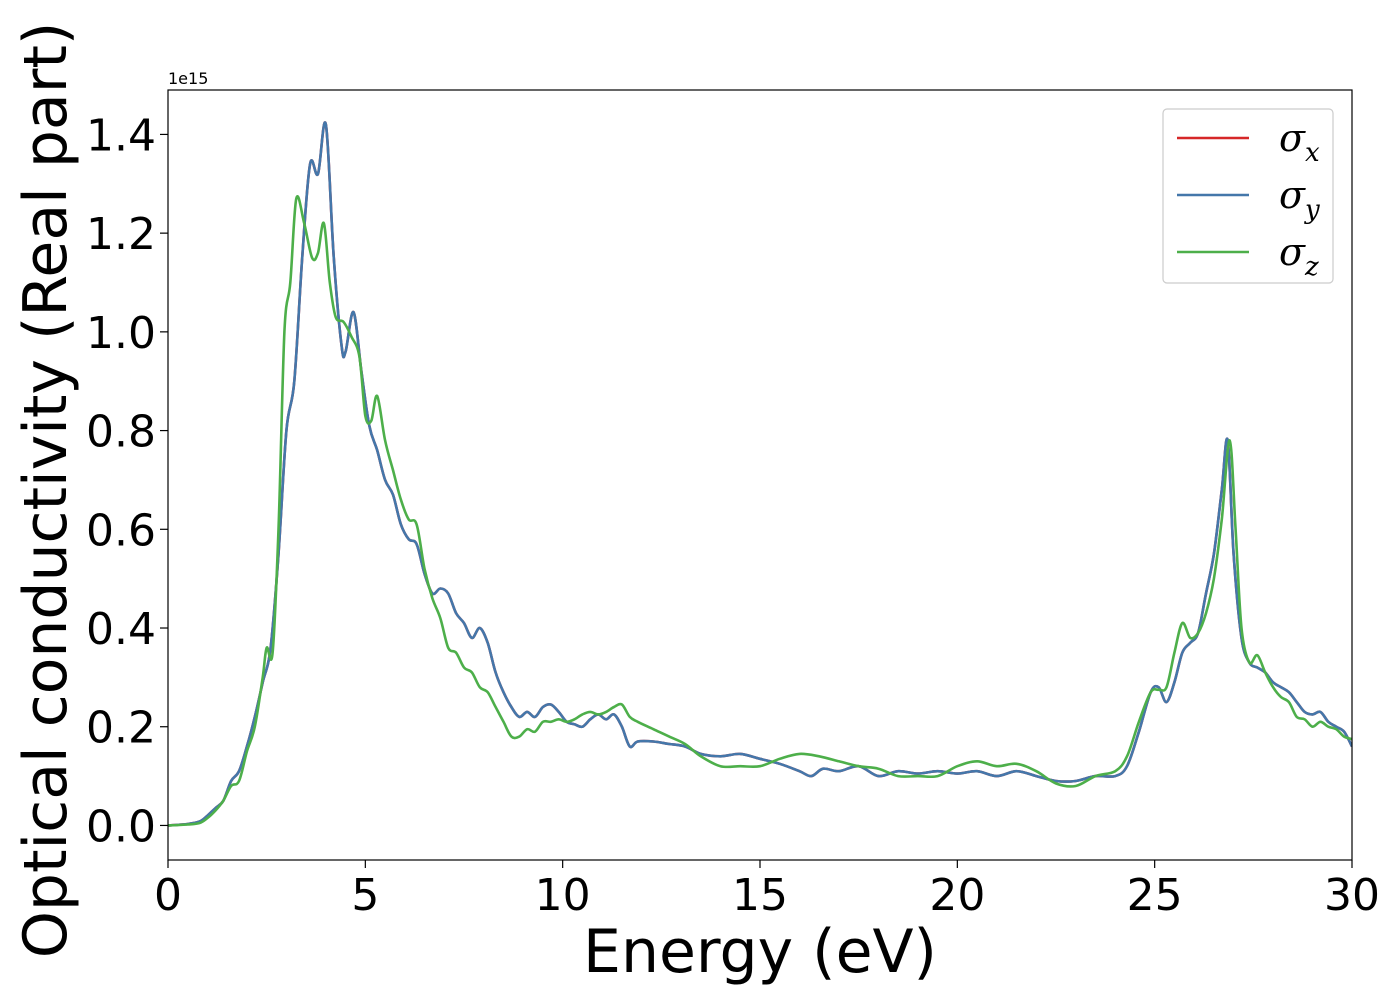 The height and width of the screenshot is (1000, 1400). What do you see at coordinates (1352, 895) in the screenshot?
I see `x-tick-label: 30` at bounding box center [1352, 895].